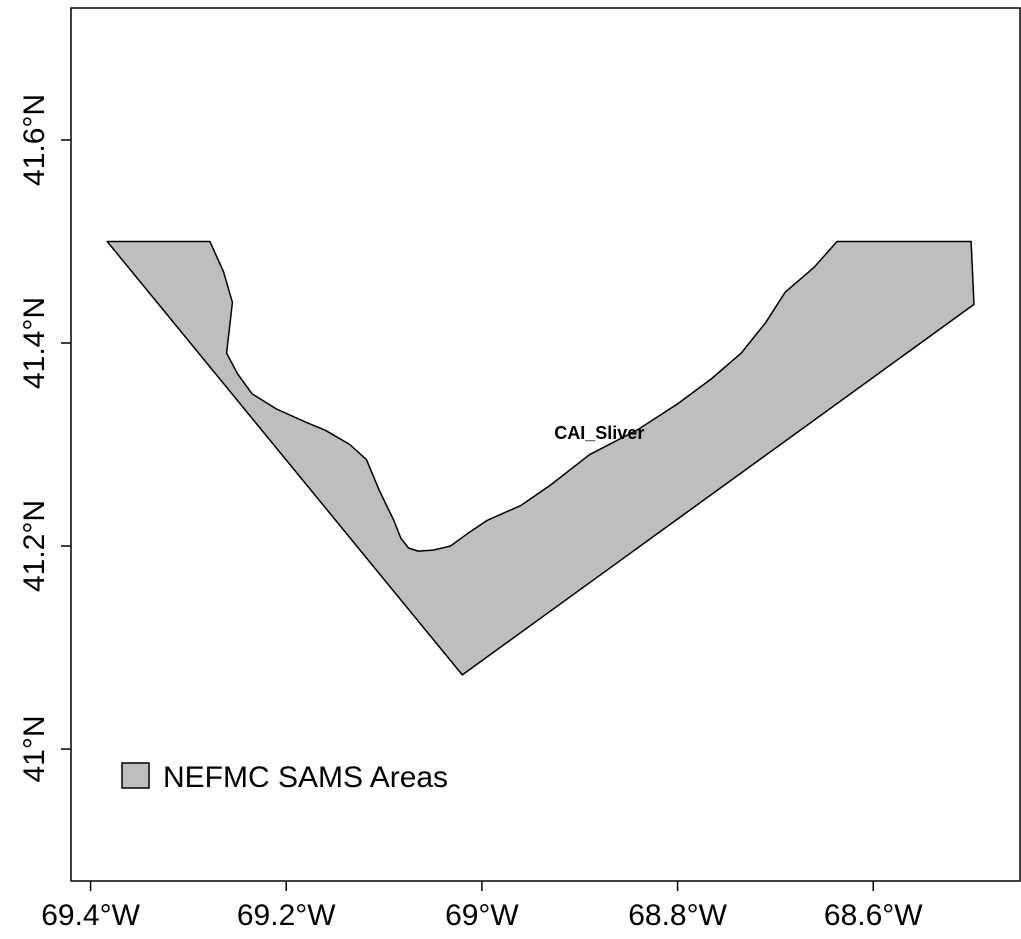 Image resolution: width=1021 pixels, height=939 pixels. Describe the element at coordinates (135, 775) in the screenshot. I see `legend-swatch` at that location.